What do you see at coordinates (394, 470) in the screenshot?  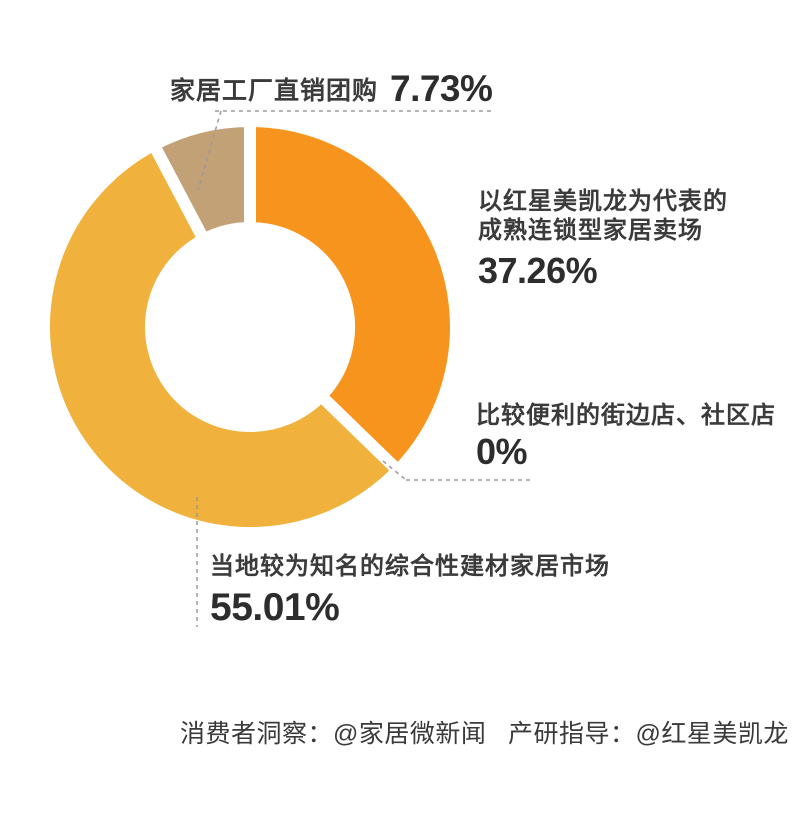 I see `leader-line-street-slant` at bounding box center [394, 470].